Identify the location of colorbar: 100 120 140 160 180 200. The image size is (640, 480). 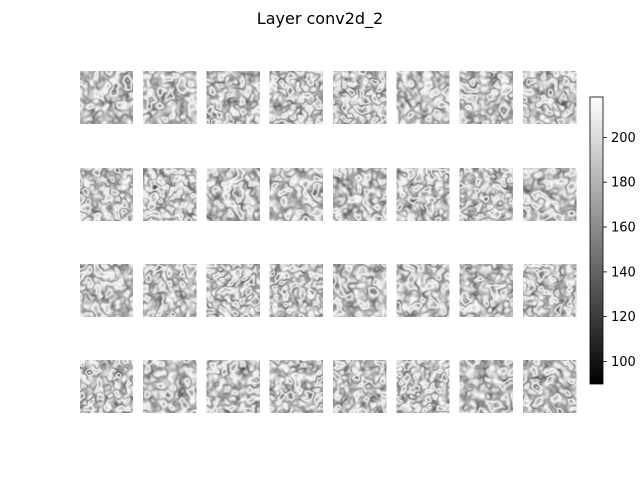
(612, 240).